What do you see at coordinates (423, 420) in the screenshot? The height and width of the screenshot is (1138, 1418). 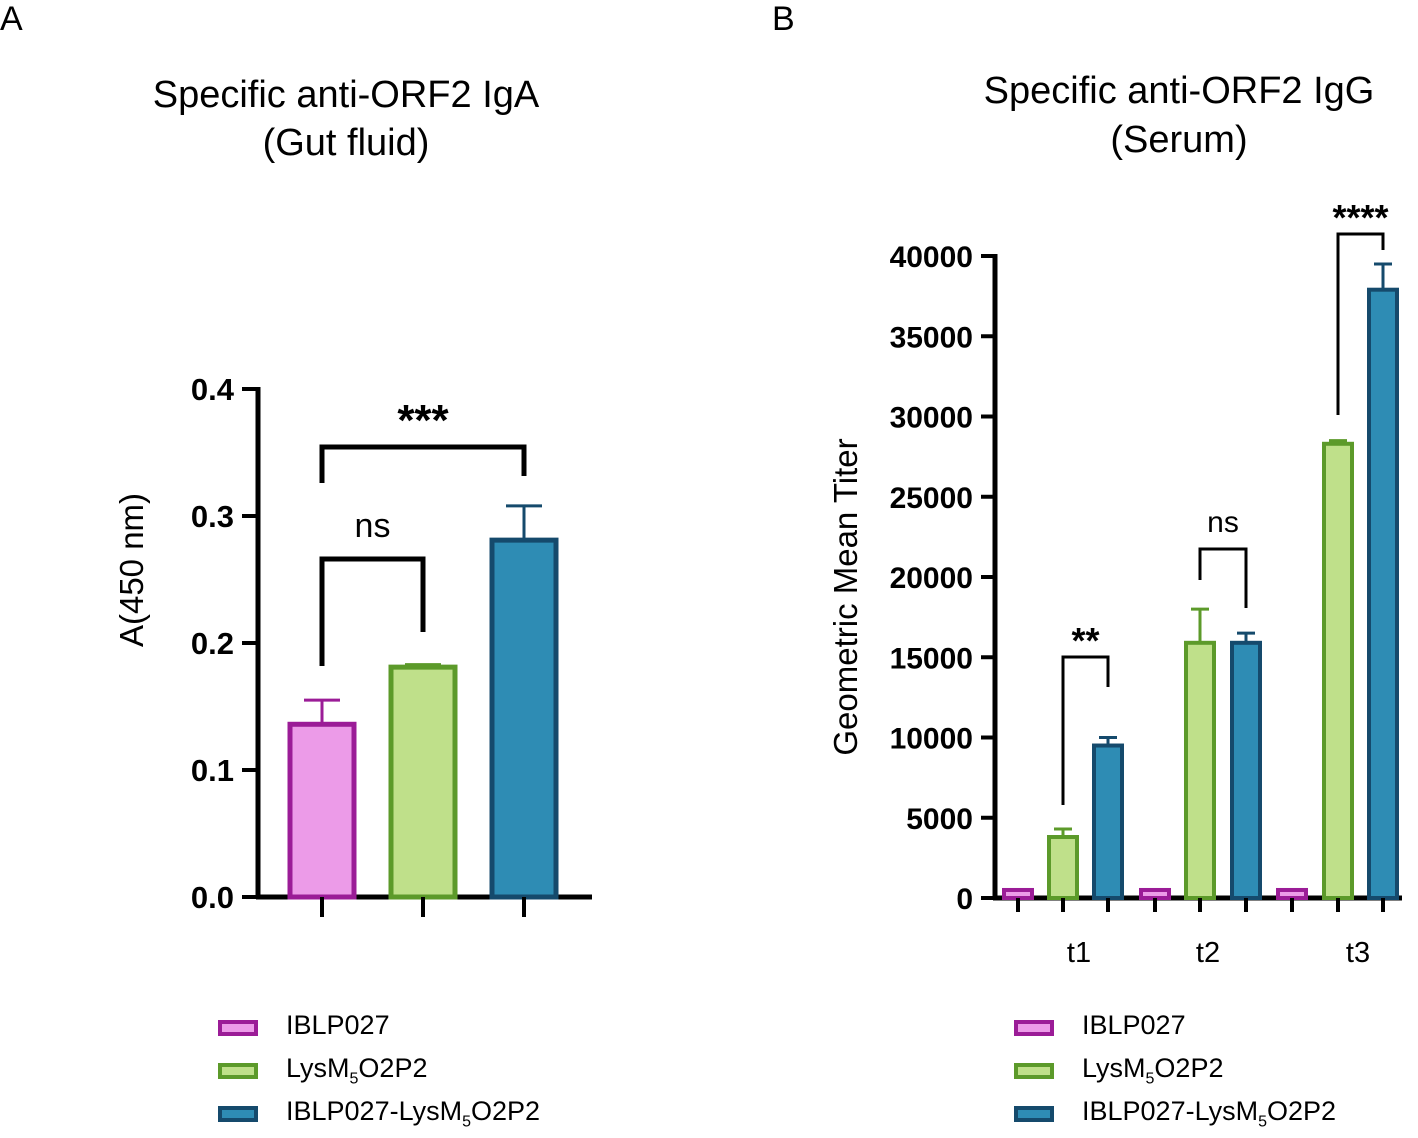 I see `significance-label: ***` at bounding box center [423, 420].